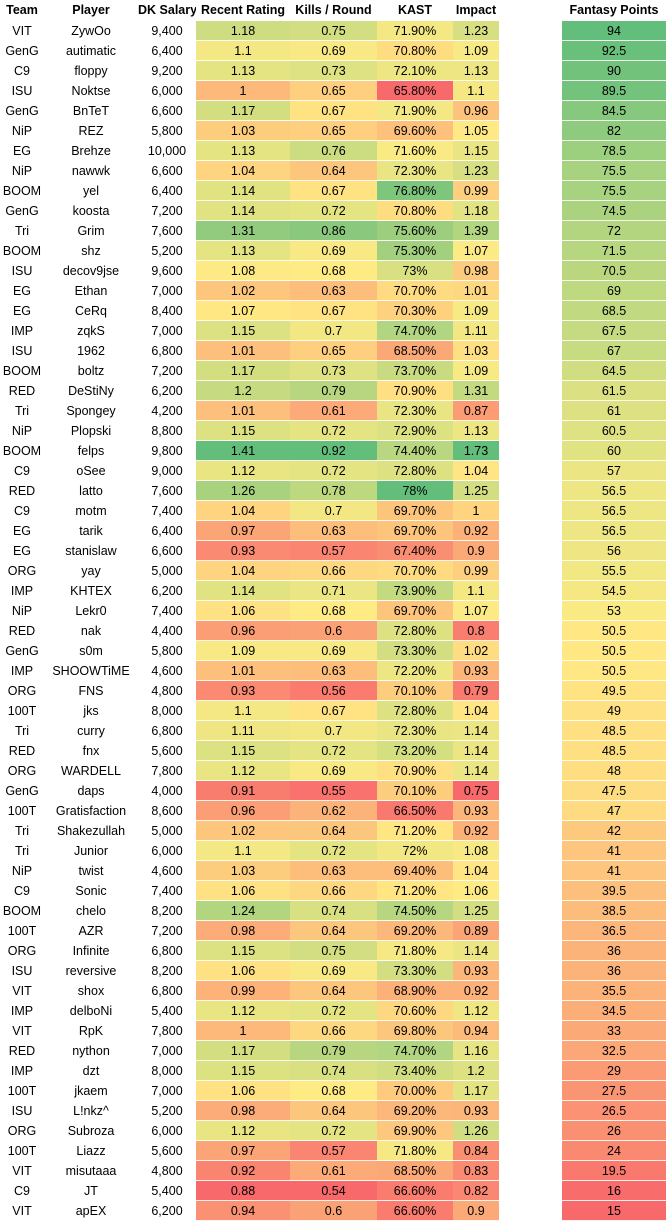  I want to click on kast-cell: 67.40%, so click(415, 551).